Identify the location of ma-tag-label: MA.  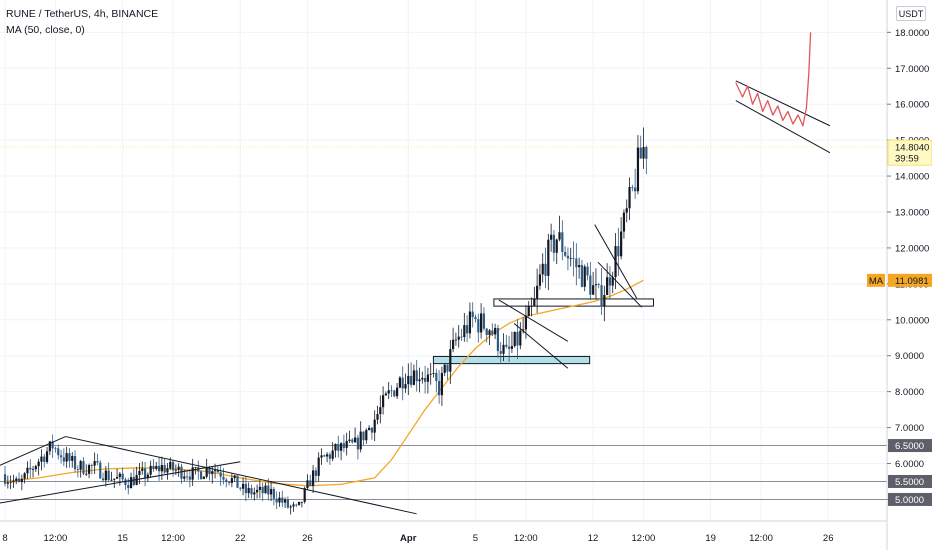
(876, 281).